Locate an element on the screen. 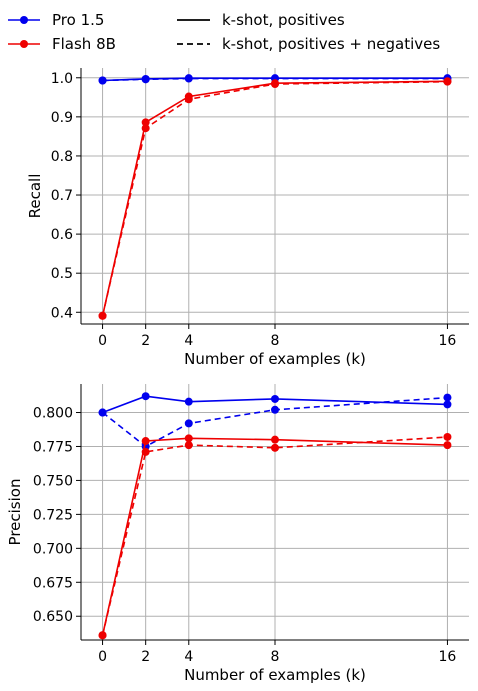 Image resolution: width=478 pixels, height=691 pixels. y-axis-title: Precision is located at coordinates (15, 512).